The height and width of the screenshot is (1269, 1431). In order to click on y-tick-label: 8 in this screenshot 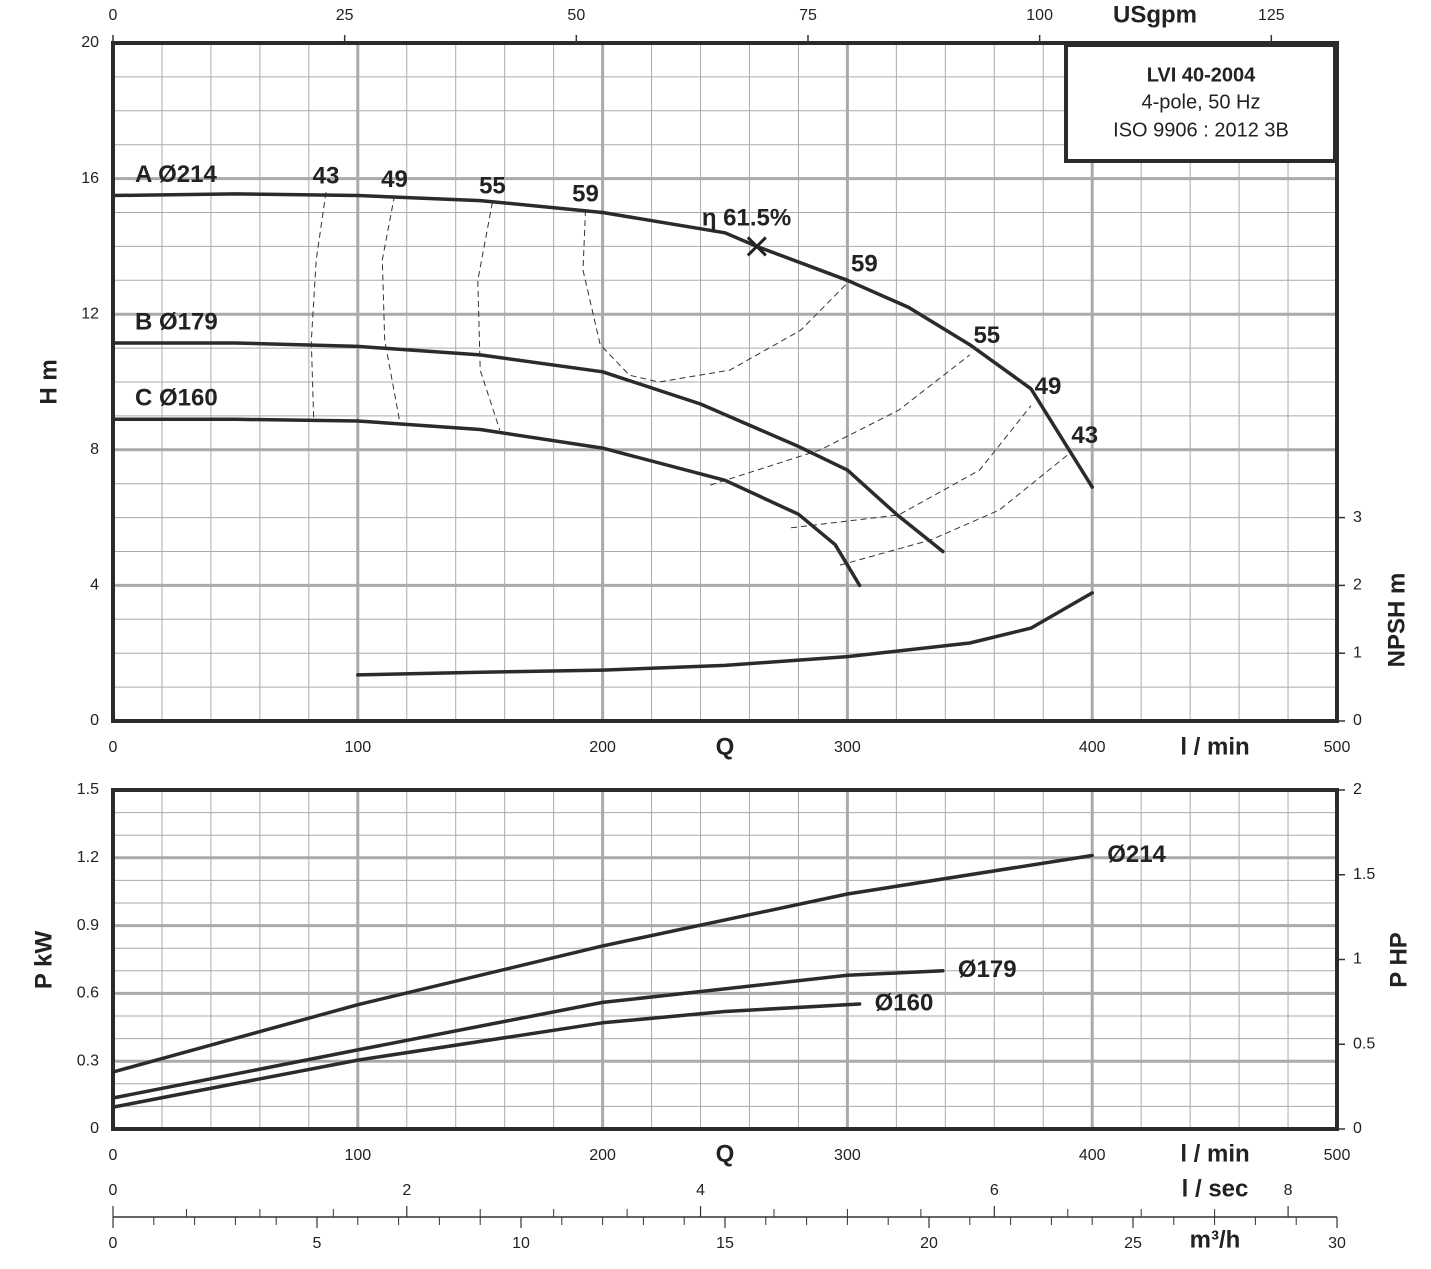, I will do `click(94, 449)`.